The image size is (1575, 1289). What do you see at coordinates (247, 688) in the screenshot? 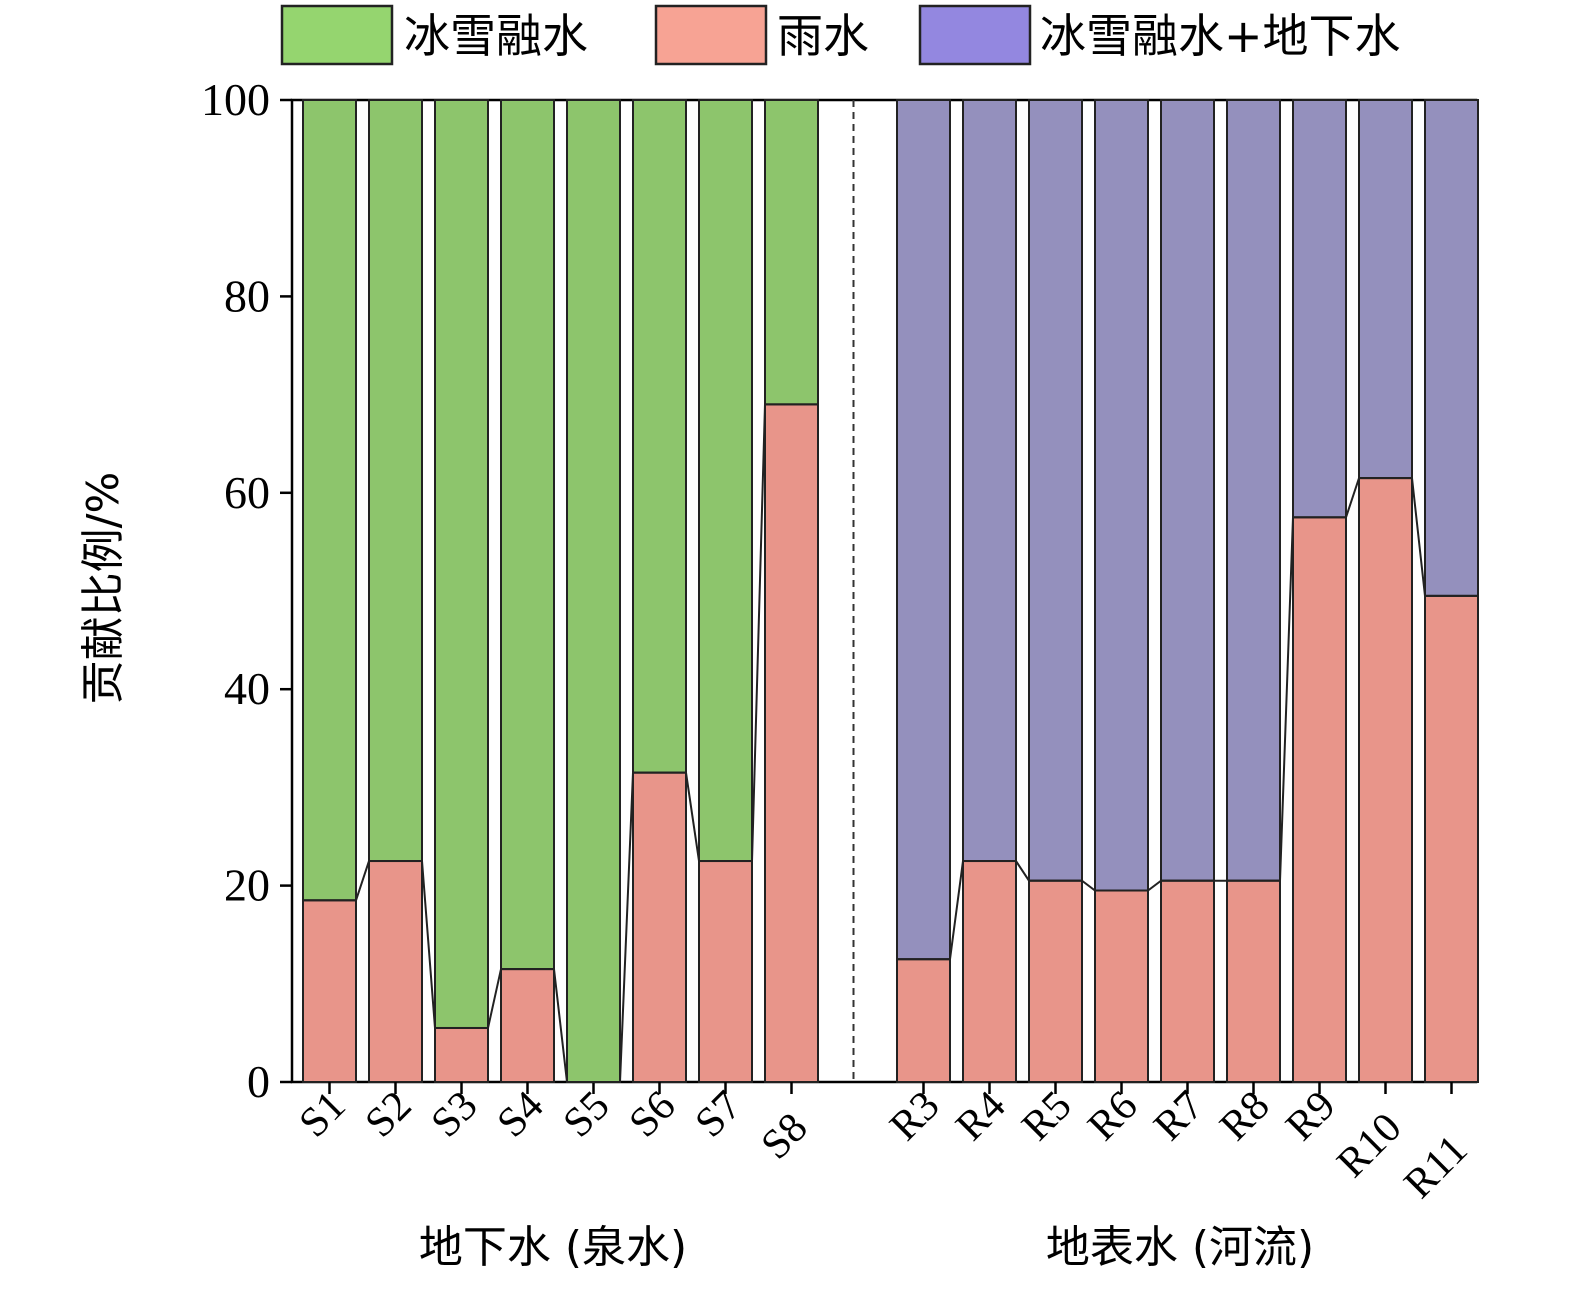
I see `y-tick-label: 40` at bounding box center [247, 688].